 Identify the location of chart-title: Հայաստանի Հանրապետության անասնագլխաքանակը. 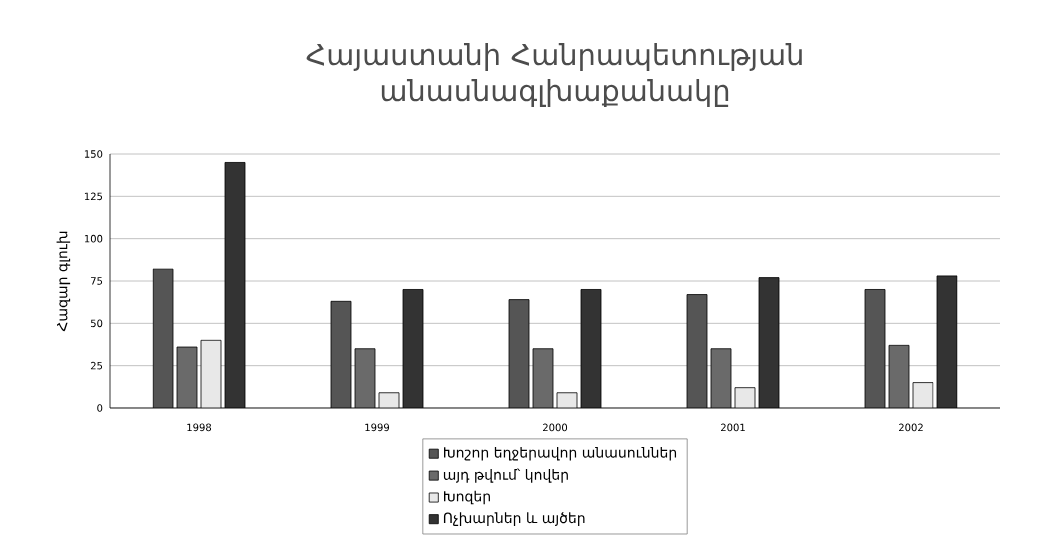
(554, 75).